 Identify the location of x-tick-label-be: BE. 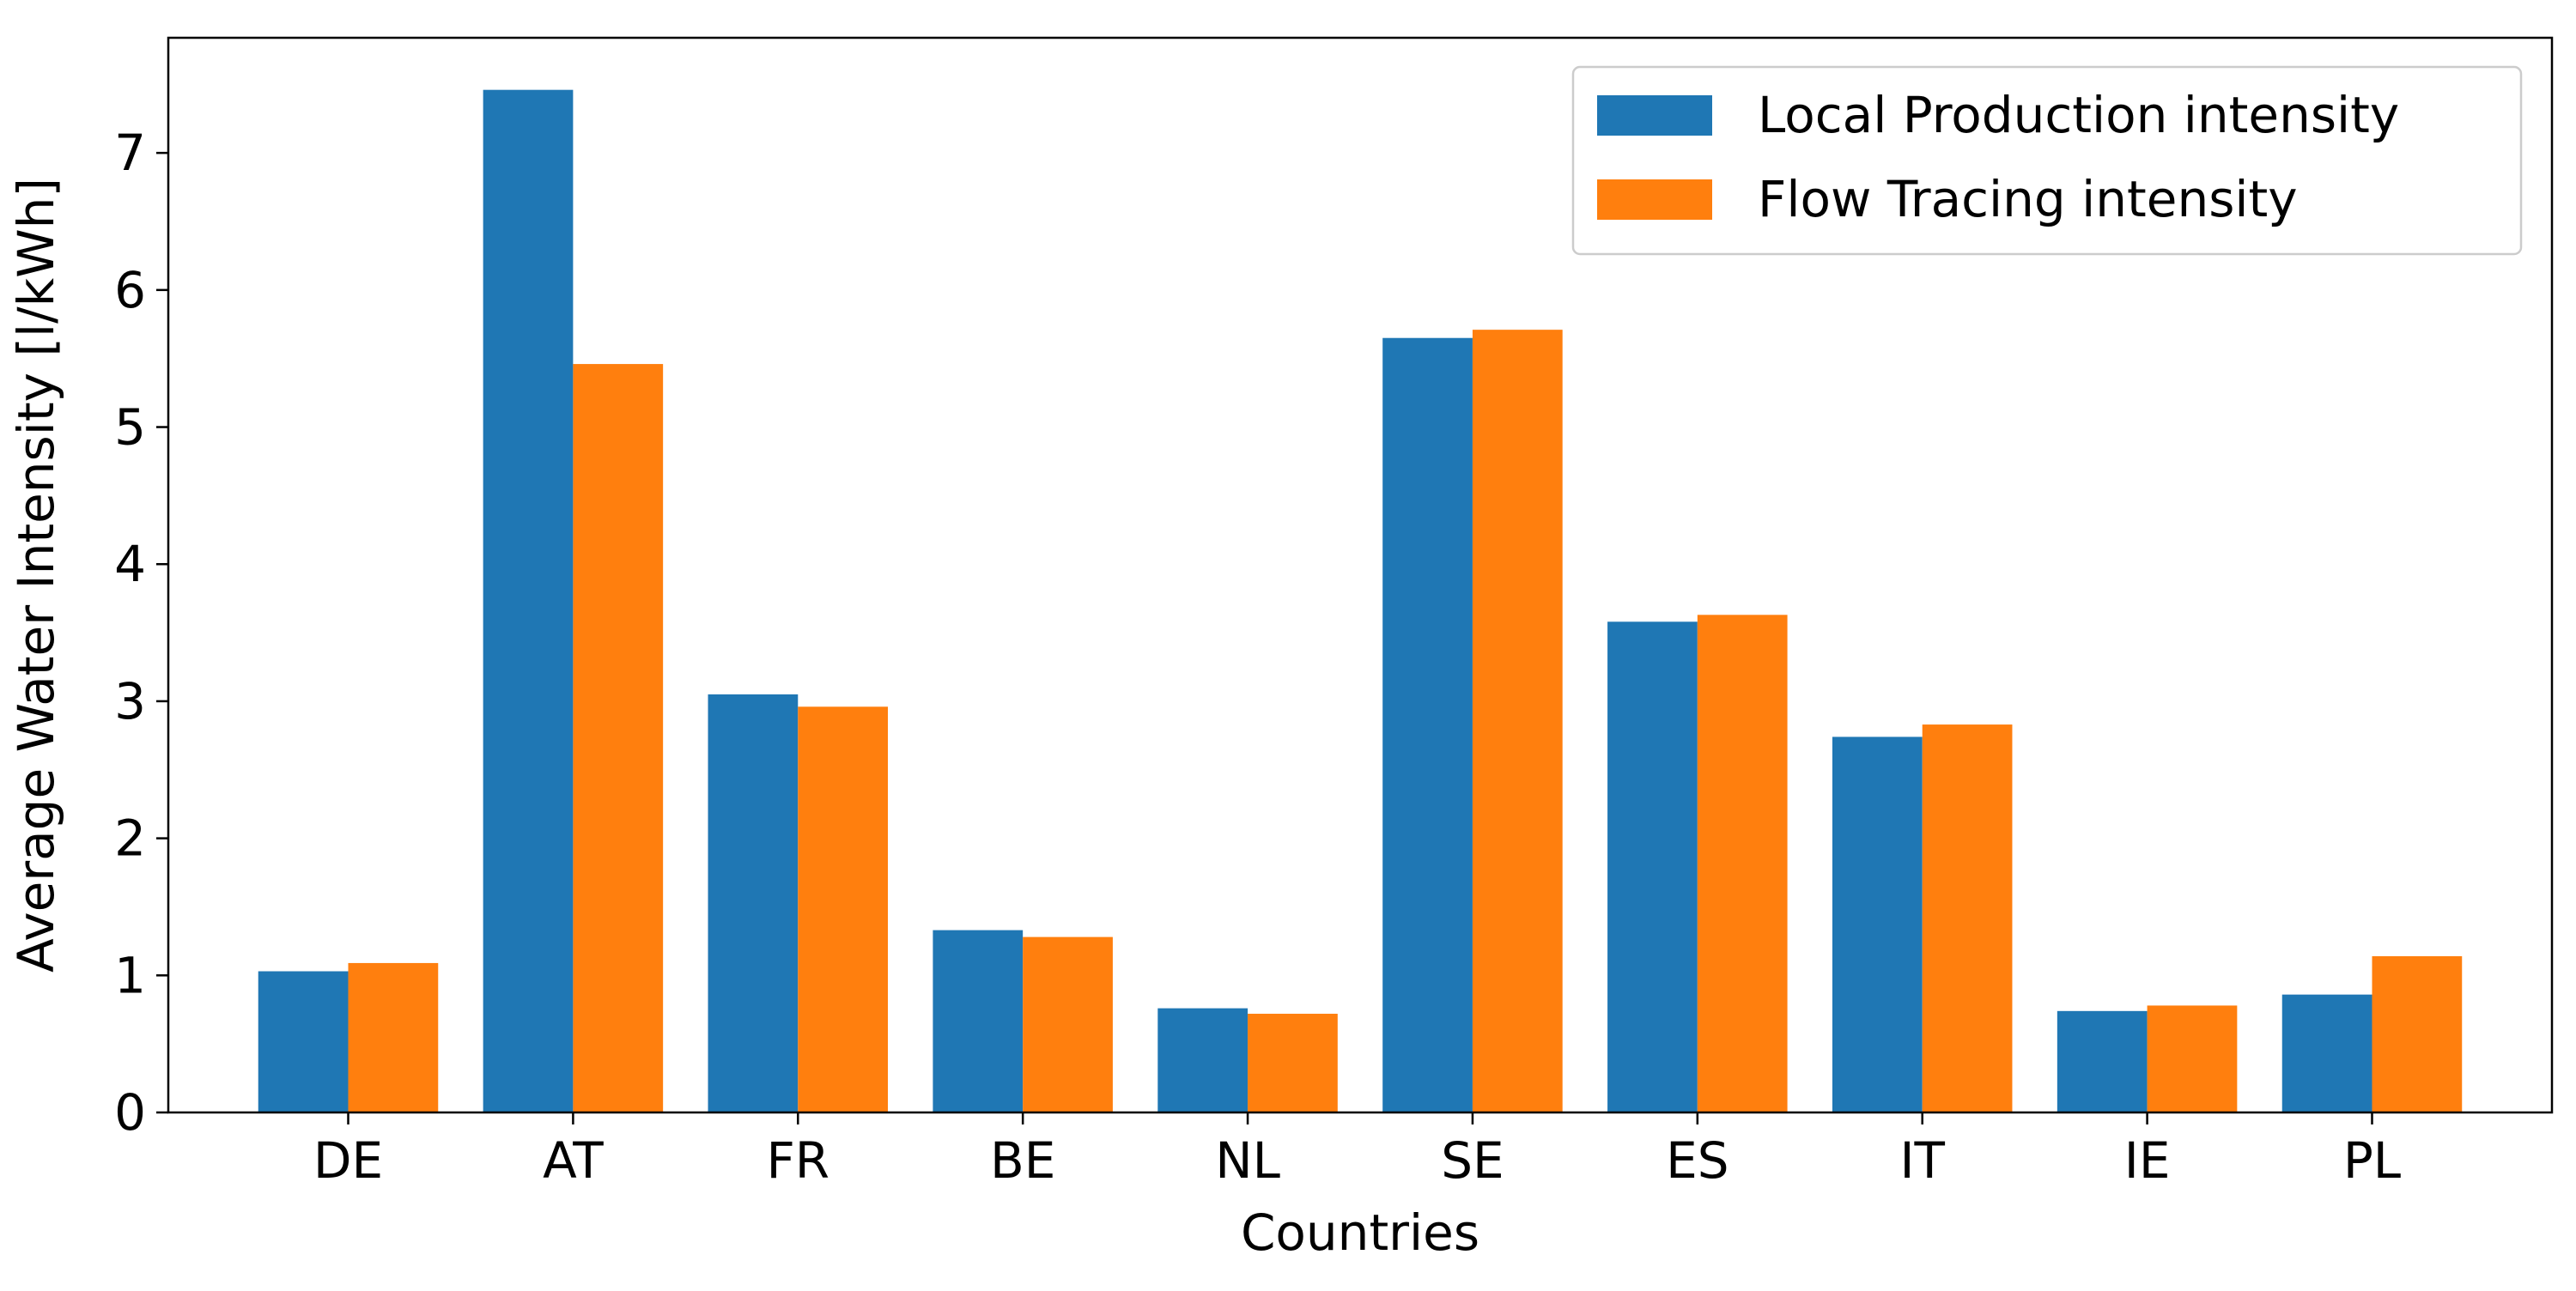
(1023, 1160).